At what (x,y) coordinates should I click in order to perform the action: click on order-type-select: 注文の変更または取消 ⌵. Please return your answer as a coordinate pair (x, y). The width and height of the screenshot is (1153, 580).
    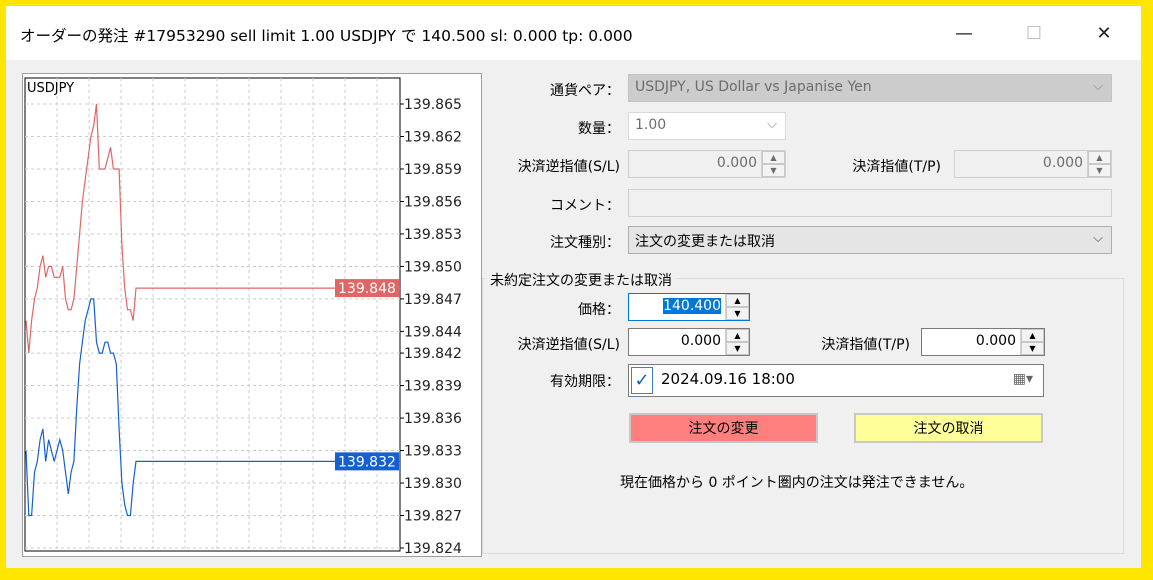
    Looking at the image, I should click on (870, 240).